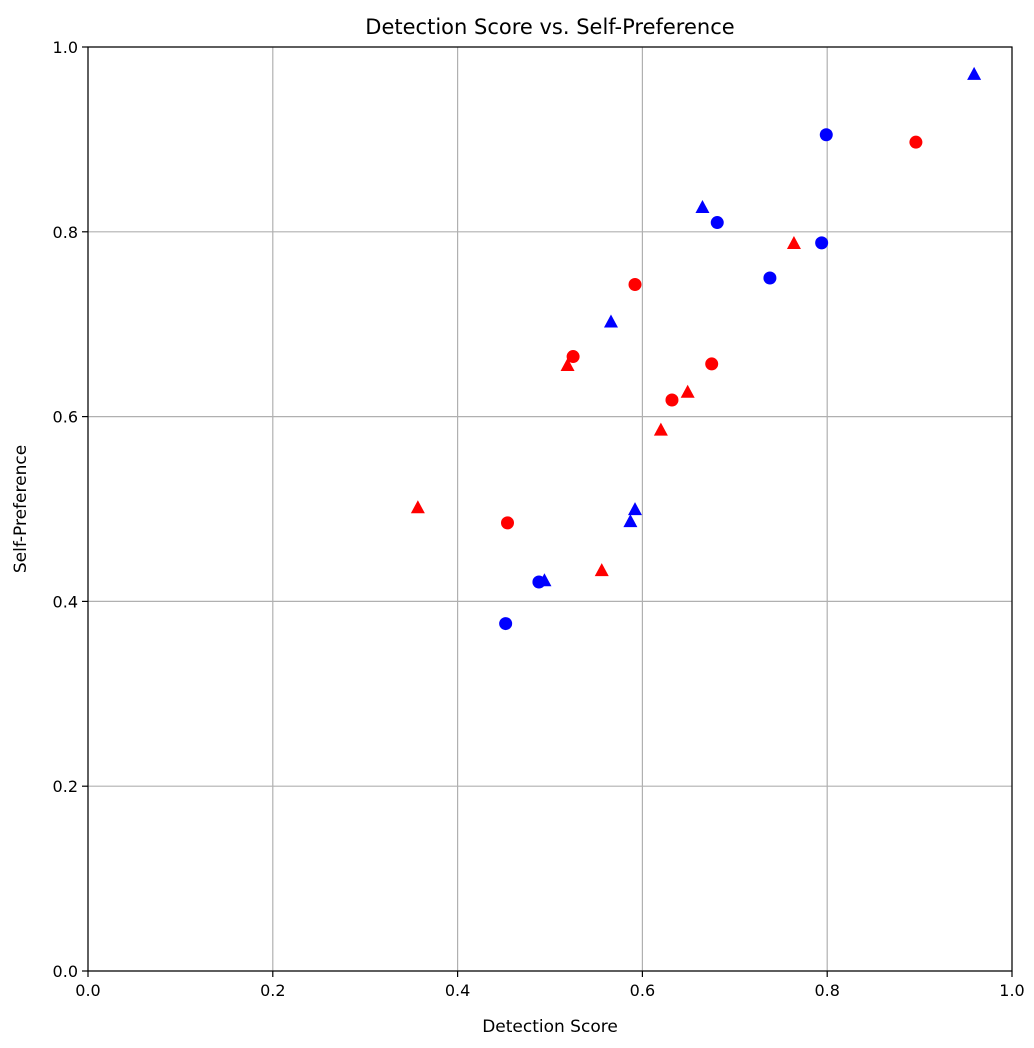 This screenshot has width=1034, height=1048. Describe the element at coordinates (642, 990) in the screenshot. I see `x-tick-label: 0.6` at that location.